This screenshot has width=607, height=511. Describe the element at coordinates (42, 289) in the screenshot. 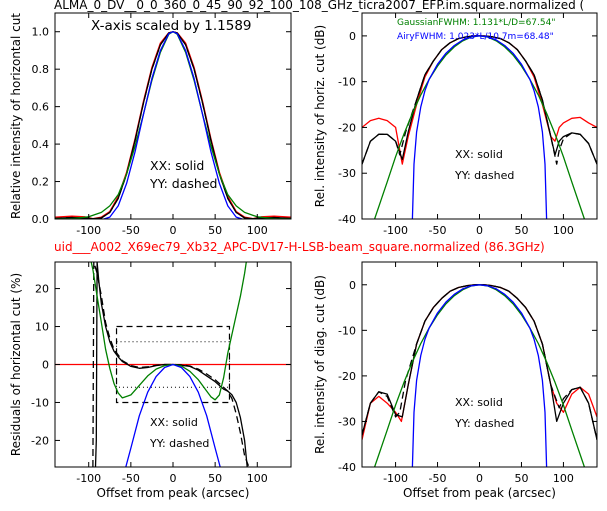

I see `y-tick-label: 20` at that location.